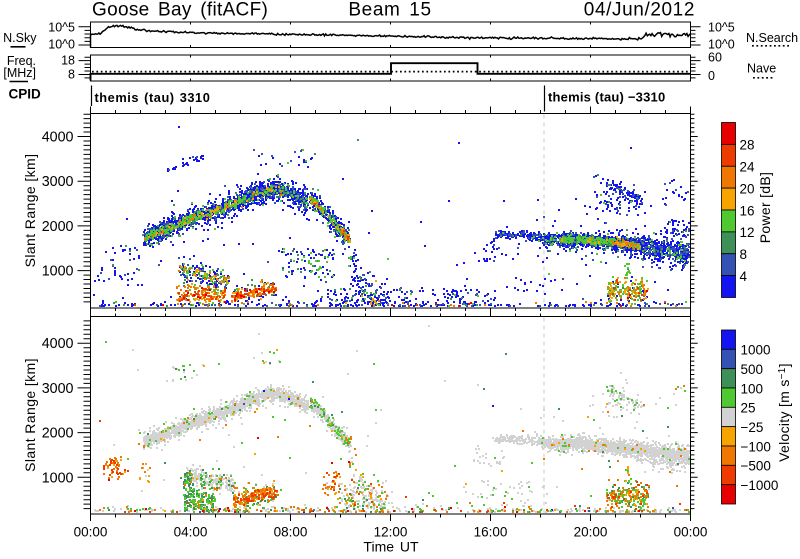 The height and width of the screenshot is (559, 800). What do you see at coordinates (752, 388) in the screenshot?
I see `svg-text: 100` at bounding box center [752, 388].